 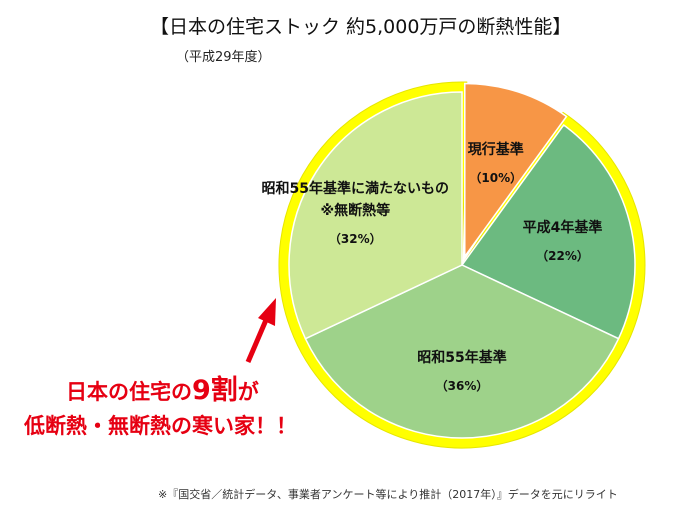 I want to click on chart-title: 【日本の住宅ストック 約5,000万戸の断熱性能】, so click(x=361, y=27).